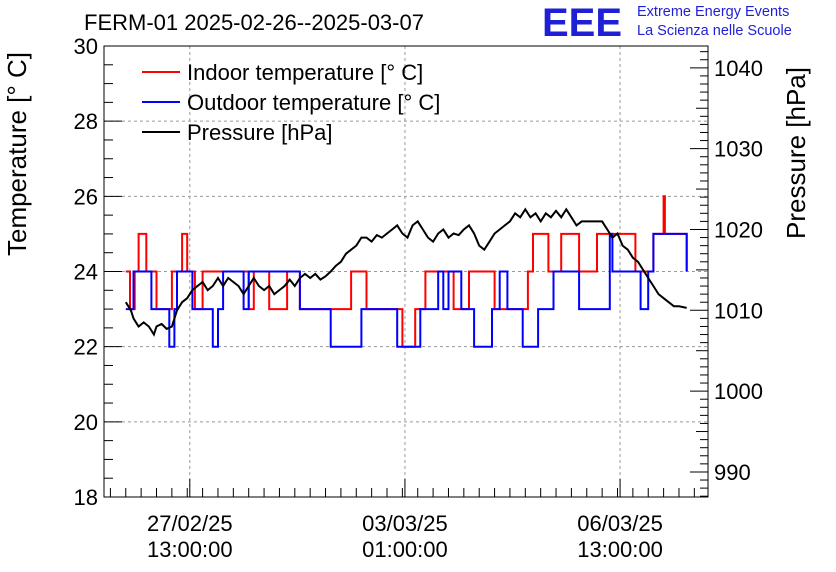 This screenshot has width=836, height=572. I want to click on logo-line-2: La Scienza nelle Scuole, so click(714, 31).